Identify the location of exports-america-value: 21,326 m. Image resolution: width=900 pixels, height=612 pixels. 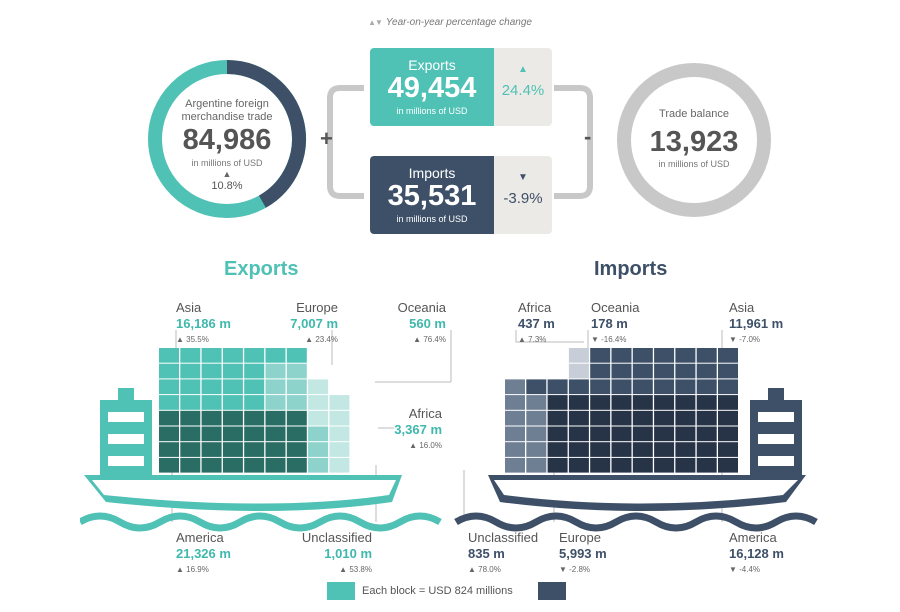
(203, 553).